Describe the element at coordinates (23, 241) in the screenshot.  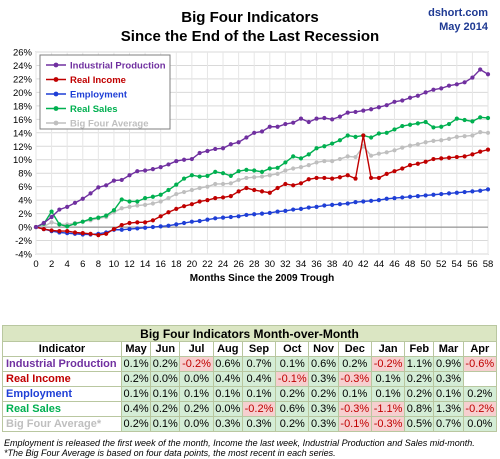
I see `y-tick-label: -2%` at that location.